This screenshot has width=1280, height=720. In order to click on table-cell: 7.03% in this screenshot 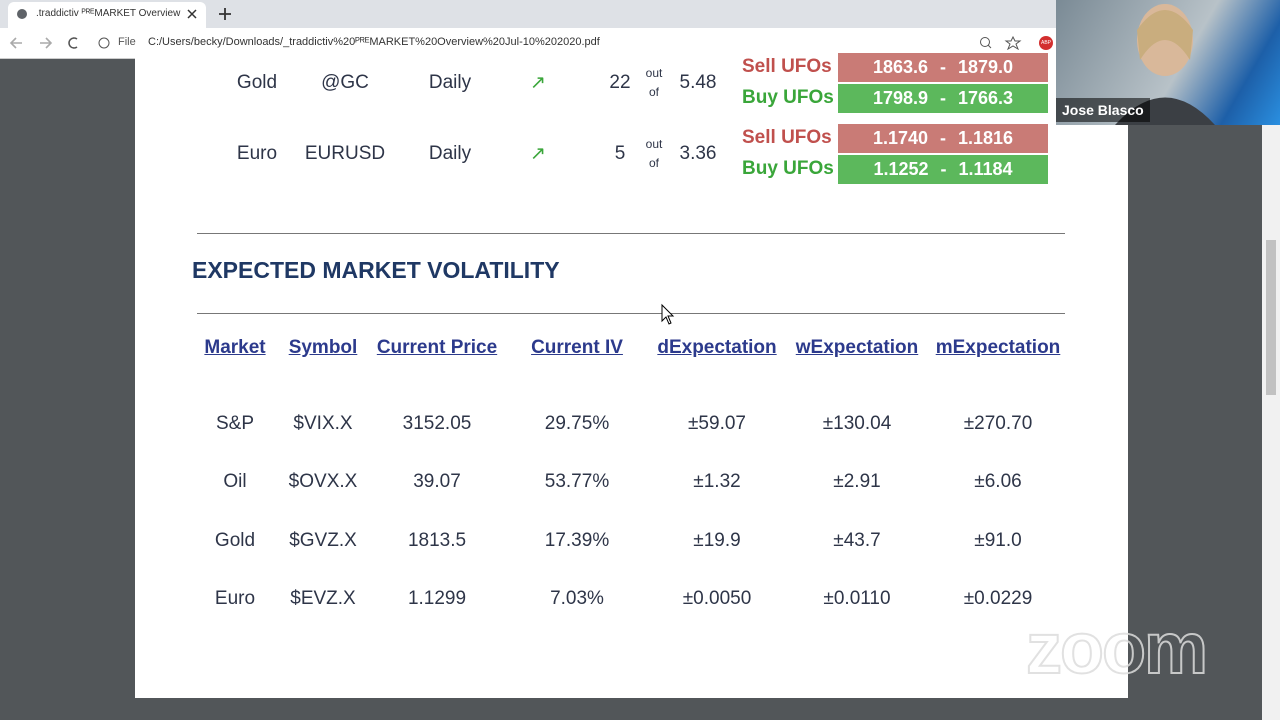, I will do `click(577, 598)`.